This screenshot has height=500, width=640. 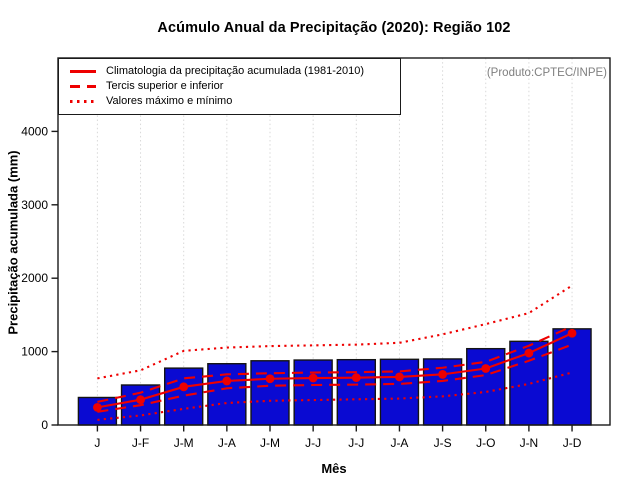 I want to click on x-tick-label: J-F, so click(x=140, y=443).